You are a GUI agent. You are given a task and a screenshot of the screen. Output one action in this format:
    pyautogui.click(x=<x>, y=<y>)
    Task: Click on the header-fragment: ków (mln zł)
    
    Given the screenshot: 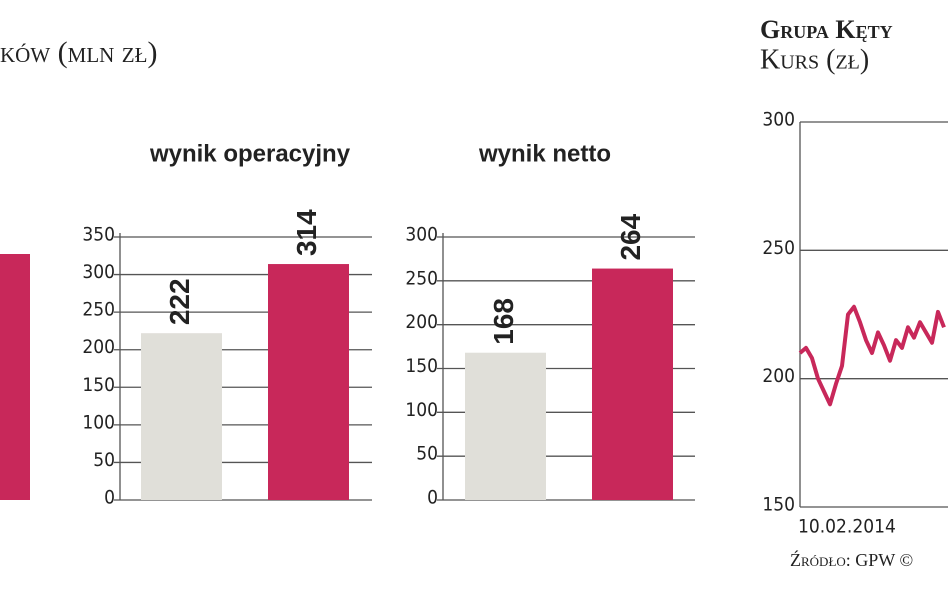 What is the action you would take?
    pyautogui.click(x=78, y=52)
    